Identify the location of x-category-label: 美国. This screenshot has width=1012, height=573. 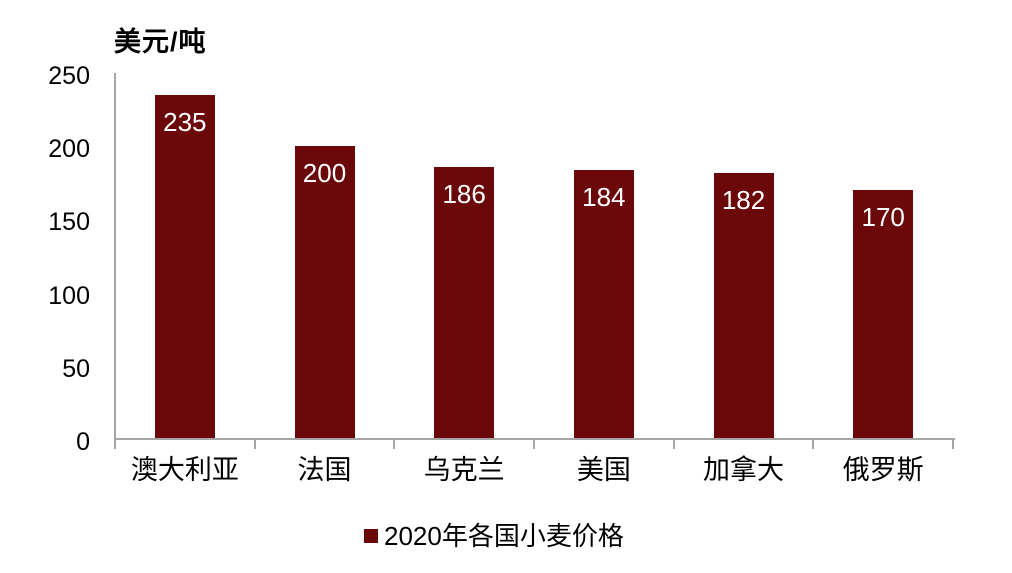
(603, 470).